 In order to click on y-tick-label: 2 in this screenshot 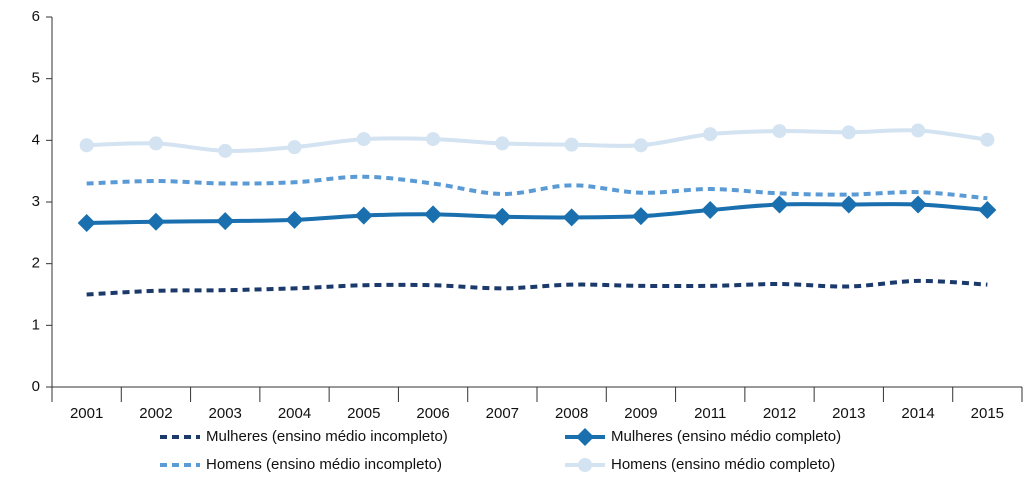, I will do `click(36, 263)`.